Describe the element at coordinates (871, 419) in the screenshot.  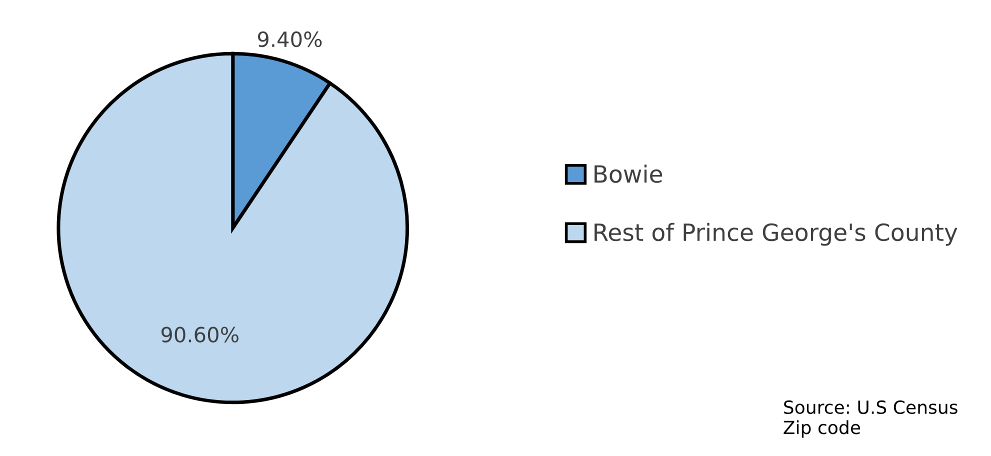
I see `source-note: Source: U.S Census Zip code` at that location.